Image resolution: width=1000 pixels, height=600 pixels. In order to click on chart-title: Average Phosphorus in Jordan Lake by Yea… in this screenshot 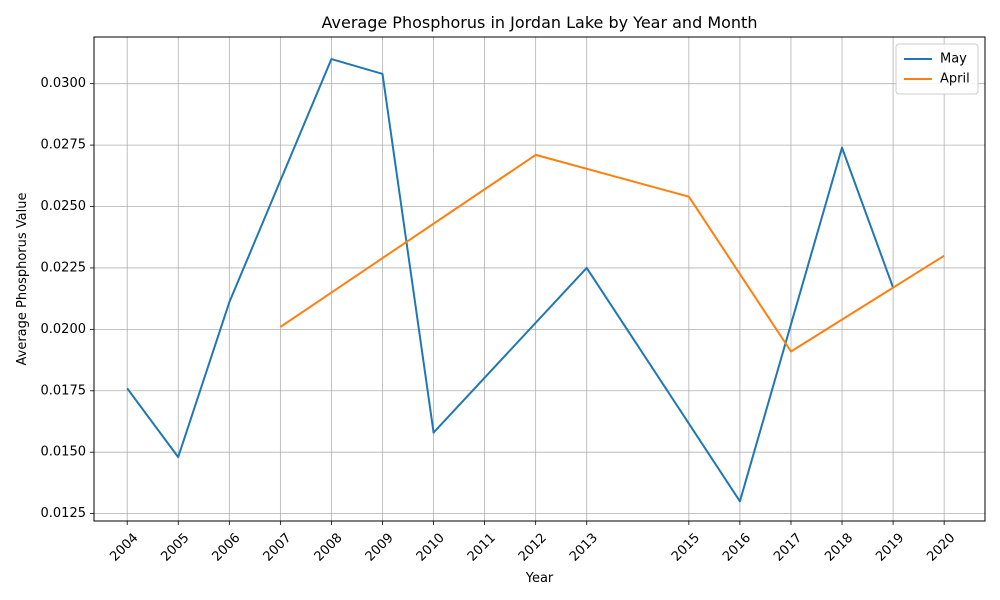, I will do `click(540, 22)`.